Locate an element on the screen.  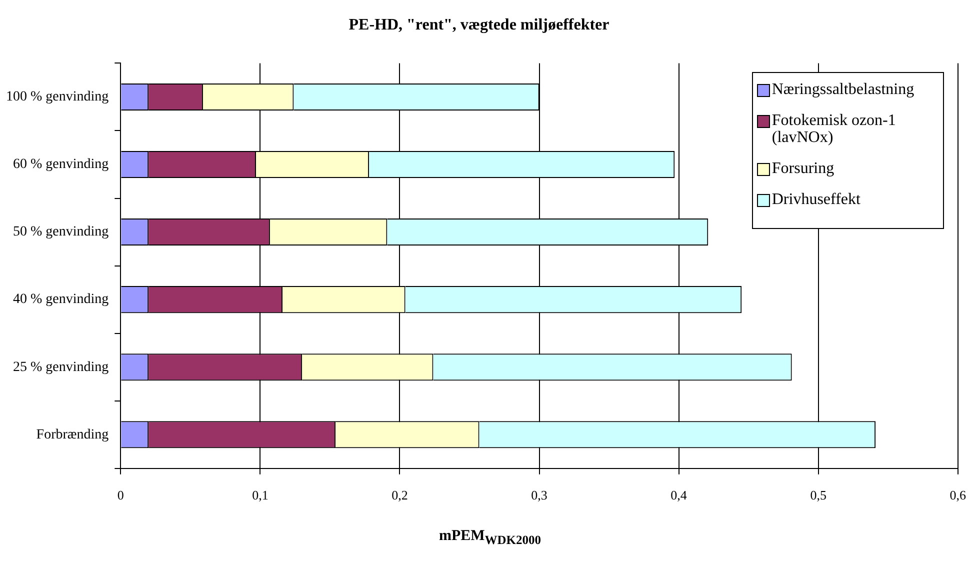
x-tick-label: 0,2 is located at coordinates (400, 495).